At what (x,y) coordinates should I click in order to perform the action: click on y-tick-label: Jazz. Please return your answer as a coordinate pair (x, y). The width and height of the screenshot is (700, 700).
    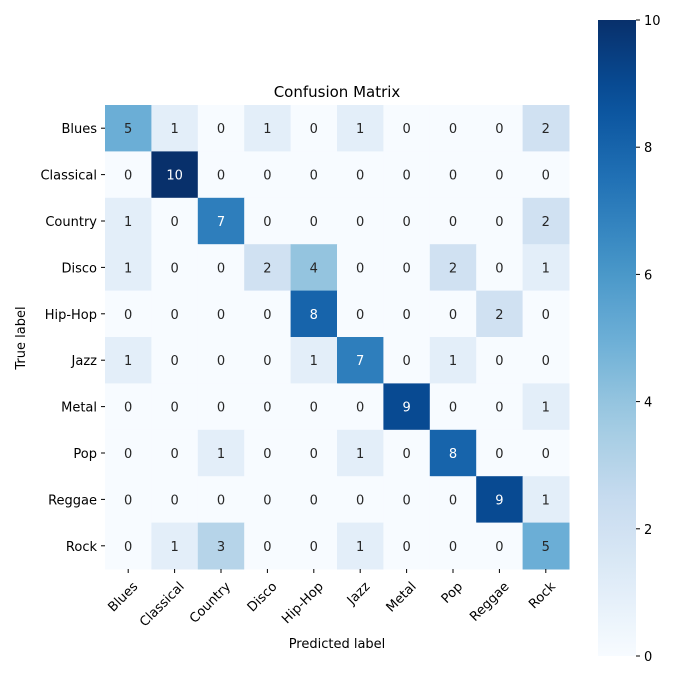
    Looking at the image, I should click on (84, 361).